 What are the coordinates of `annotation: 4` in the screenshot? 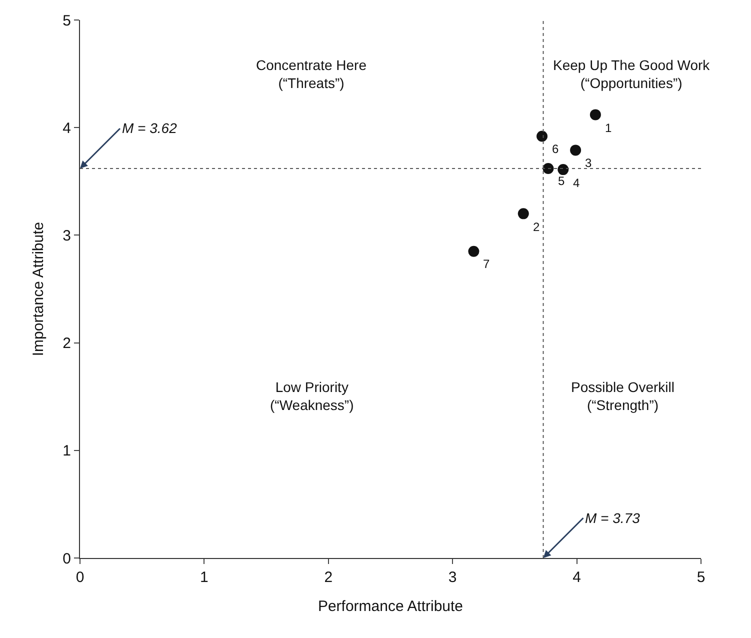 It's located at (576, 183).